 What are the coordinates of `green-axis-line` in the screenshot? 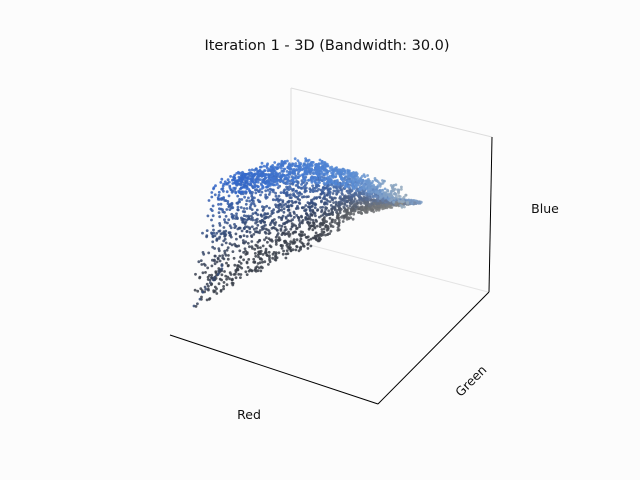 It's located at (433, 348).